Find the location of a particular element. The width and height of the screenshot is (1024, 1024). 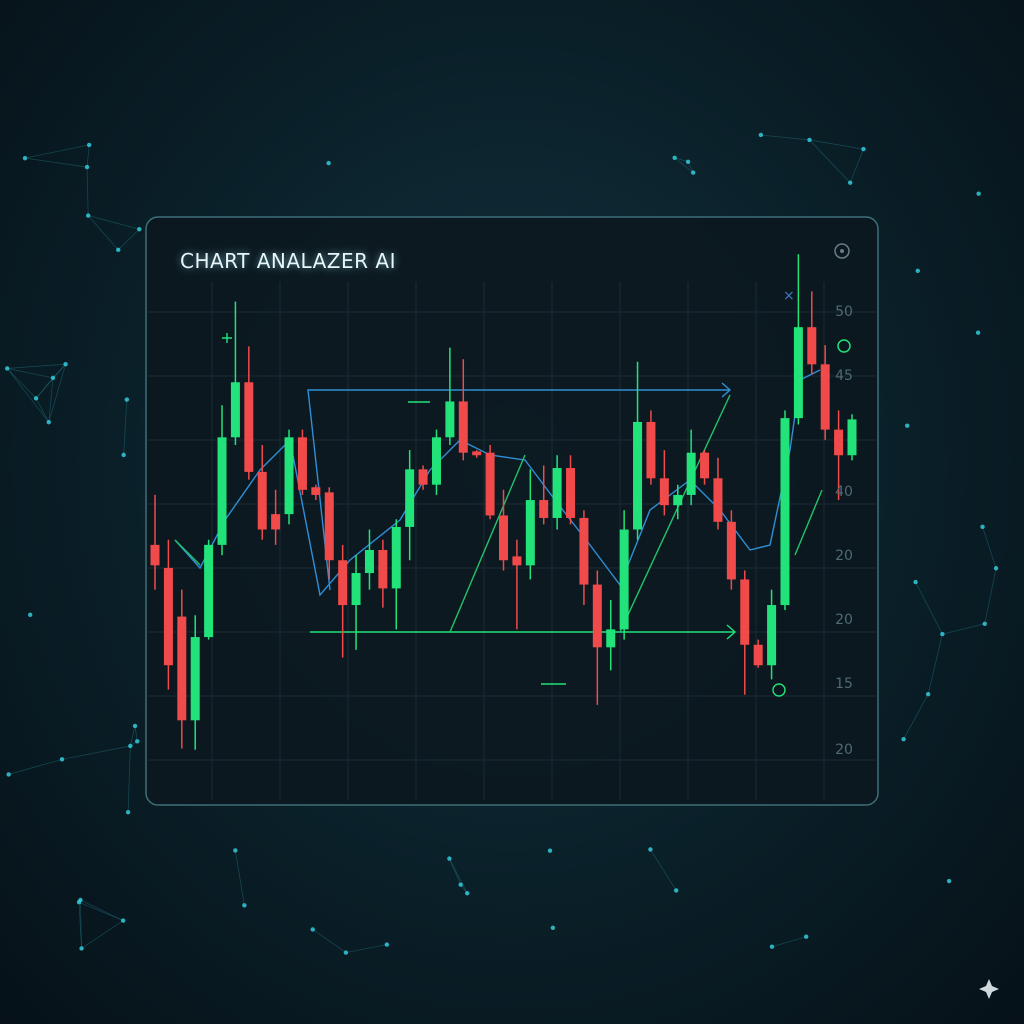

settings-icon-dot is located at coordinates (842, 251).